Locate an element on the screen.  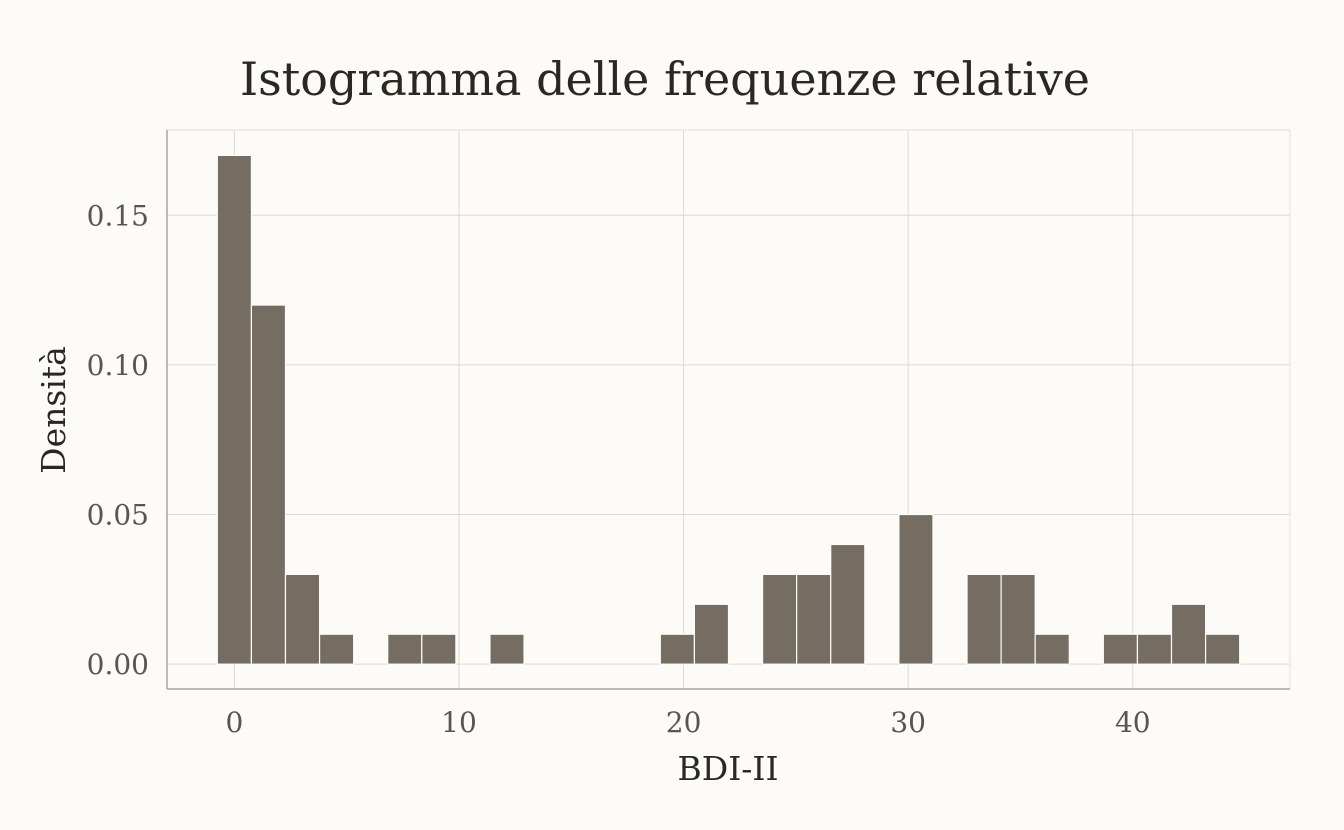
x-tick-label-1: 10 is located at coordinates (459, 722).